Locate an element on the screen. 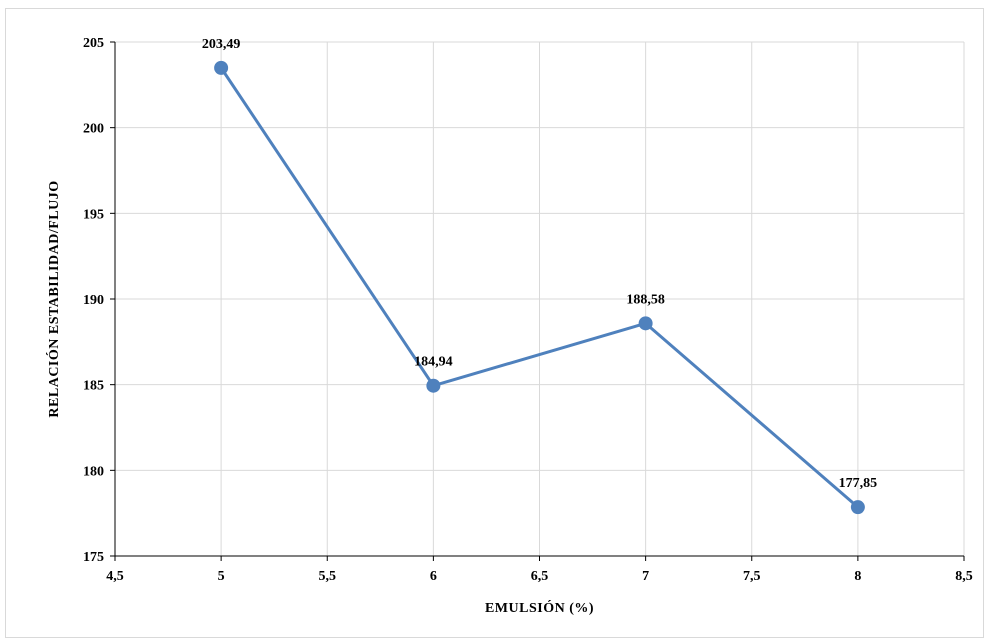 The height and width of the screenshot is (644, 991). x-tick-label: 7 is located at coordinates (645, 576).